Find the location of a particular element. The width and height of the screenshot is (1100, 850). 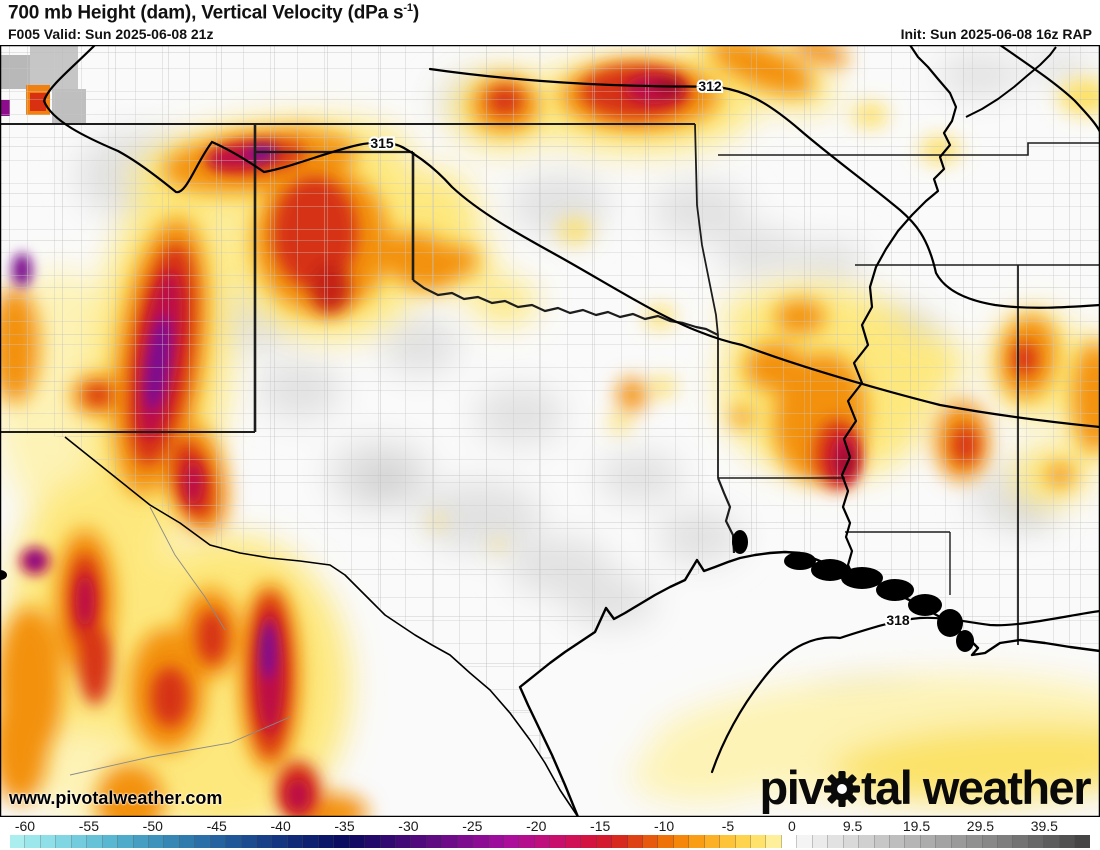

colorbar-tick-label: -5 is located at coordinates (728, 826).